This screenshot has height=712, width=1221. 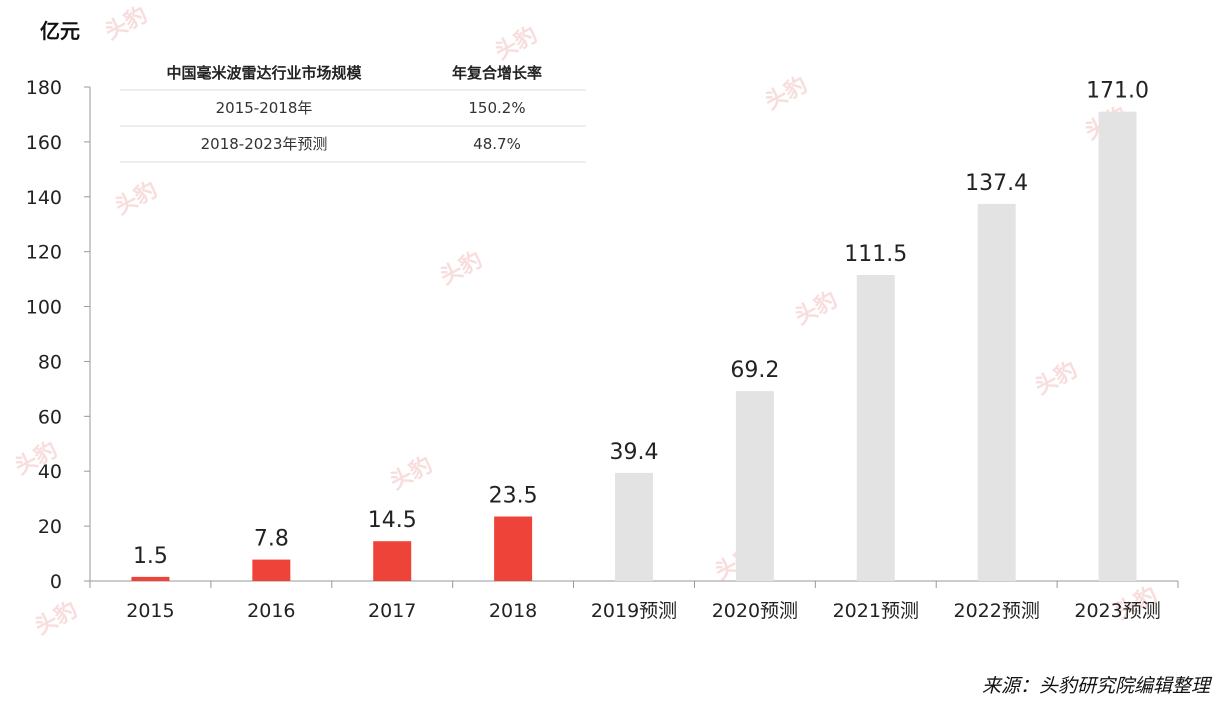 What do you see at coordinates (50, 362) in the screenshot?
I see `y-tick-label: 80` at bounding box center [50, 362].